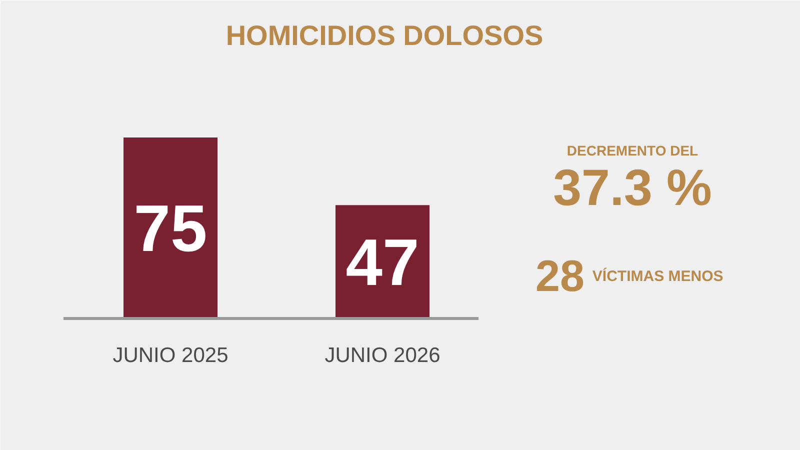  What do you see at coordinates (382, 355) in the screenshot?
I see `x-tick-label: JUNIO 2026` at bounding box center [382, 355].